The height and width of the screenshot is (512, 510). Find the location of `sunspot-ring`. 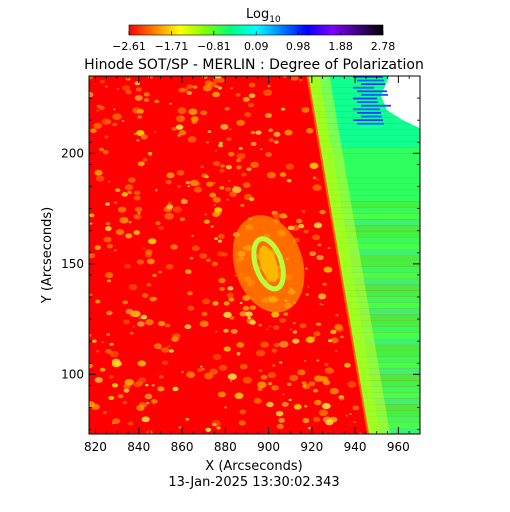

sunspot-ring is located at coordinates (268, 264).